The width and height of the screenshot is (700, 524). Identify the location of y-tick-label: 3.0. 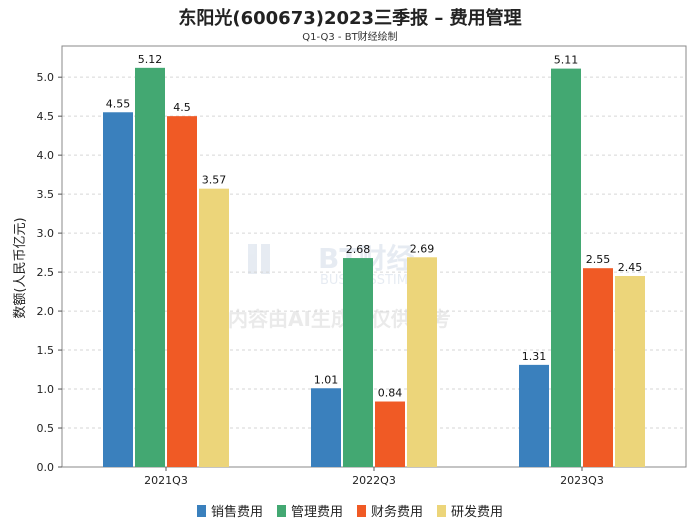
(46, 233).